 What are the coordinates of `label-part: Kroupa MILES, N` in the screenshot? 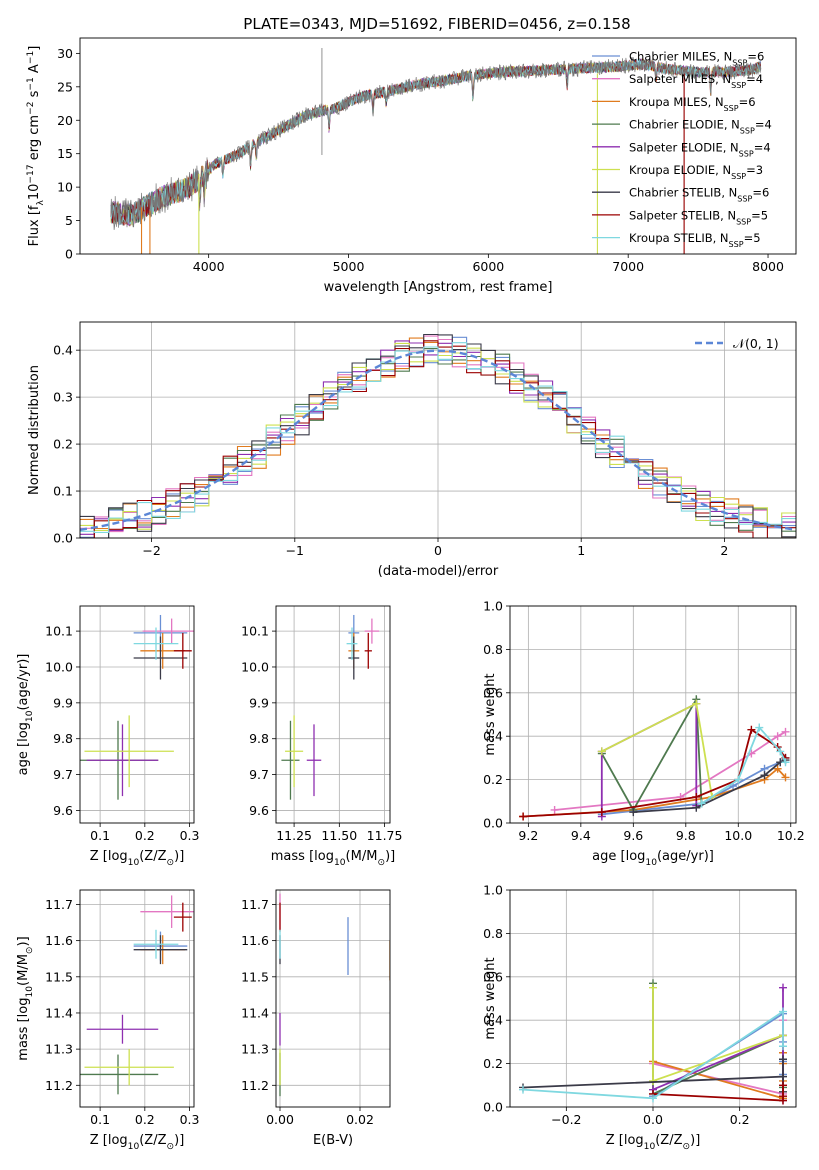 It's located at (676, 102).